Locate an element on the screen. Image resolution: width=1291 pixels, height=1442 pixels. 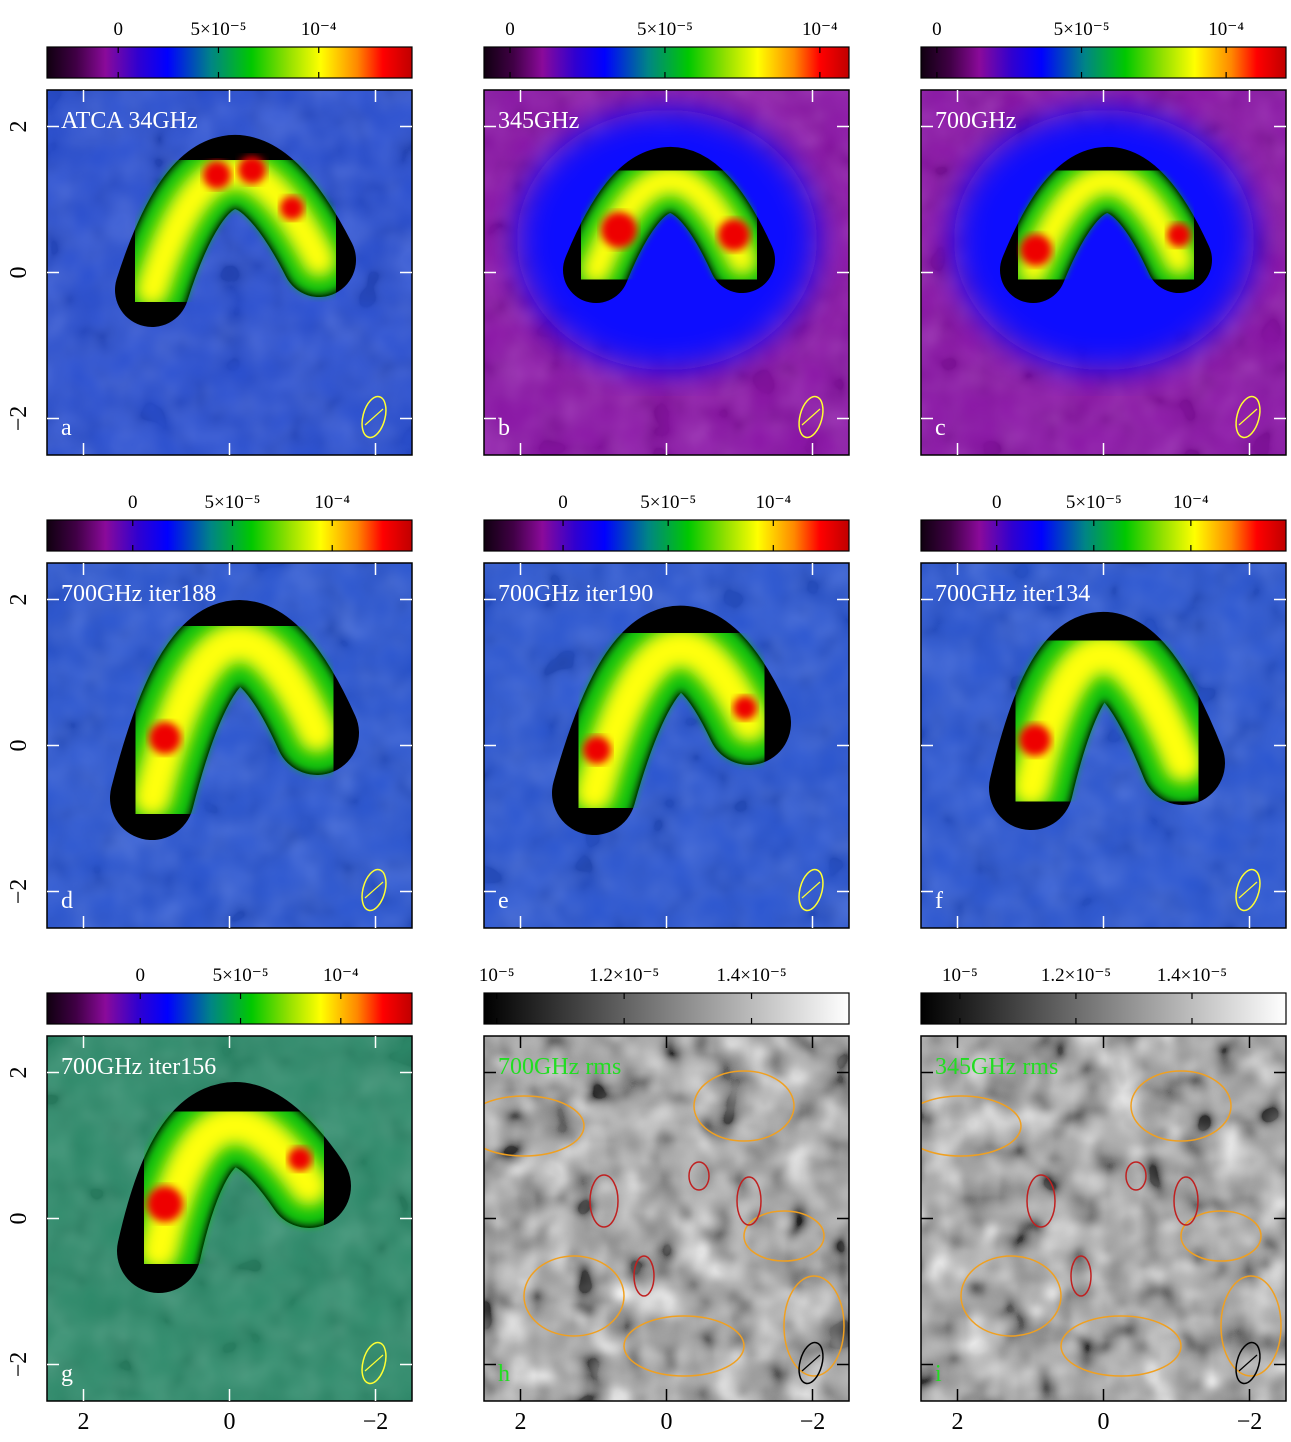
panel-letter: c is located at coordinates (940, 428).